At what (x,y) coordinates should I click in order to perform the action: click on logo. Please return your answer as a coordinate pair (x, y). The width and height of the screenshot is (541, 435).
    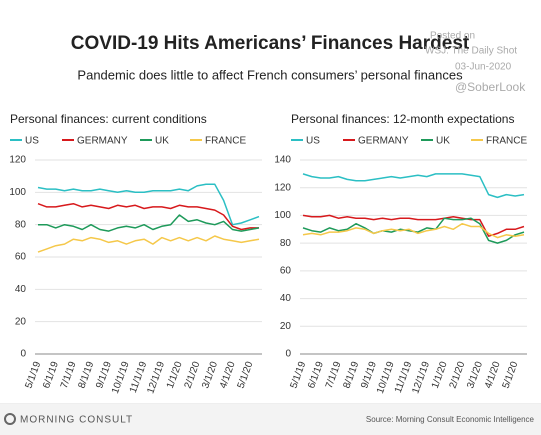
    Looking at the image, I should click on (10, 419).